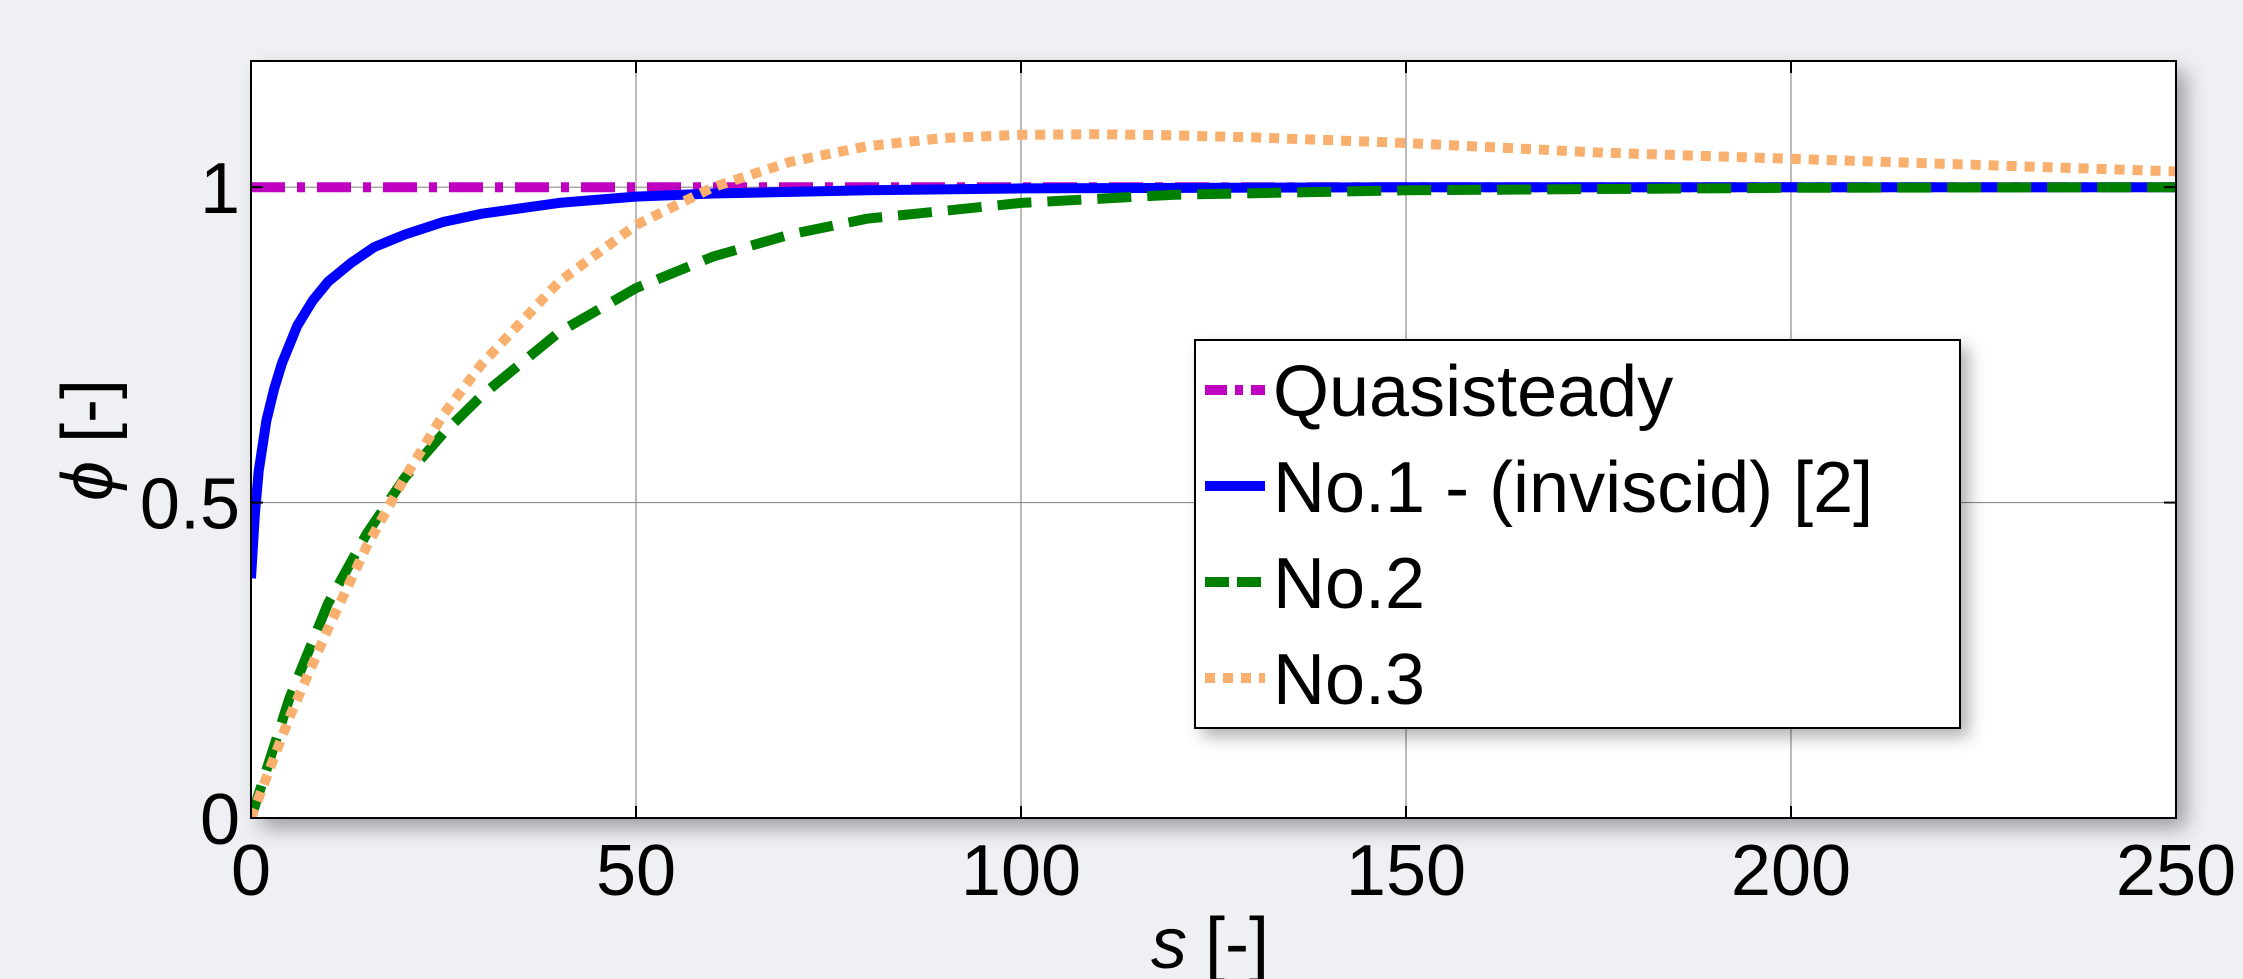  I want to click on y-axis-unit: [-], so click(88, 411).